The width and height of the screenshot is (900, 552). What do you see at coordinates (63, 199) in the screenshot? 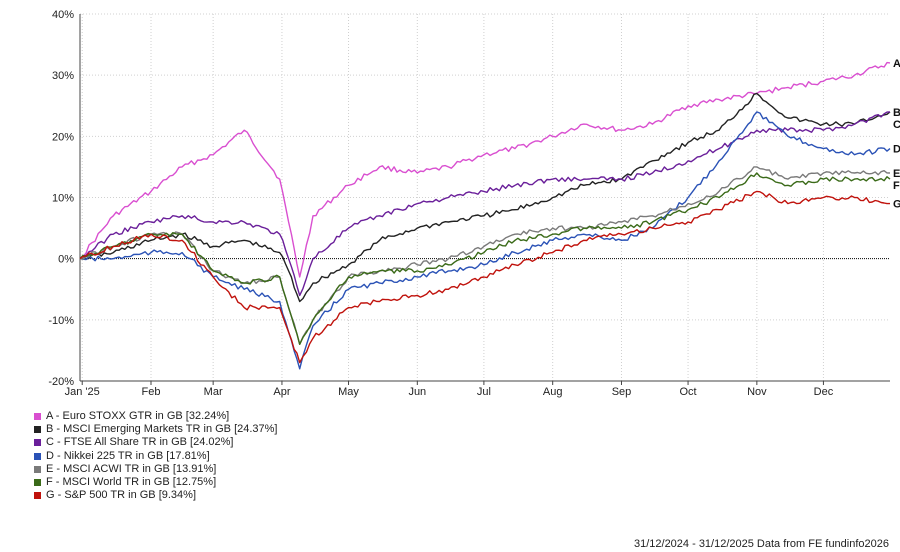
I see `y-tick-label: 10%` at bounding box center [63, 199].